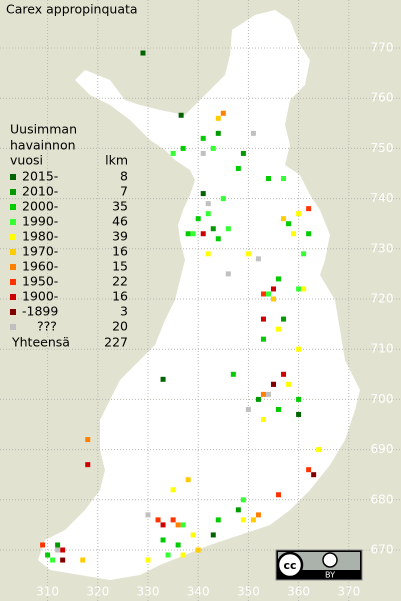 This screenshot has height=601, width=401. I want to click on cc-icon, so click(290, 565).